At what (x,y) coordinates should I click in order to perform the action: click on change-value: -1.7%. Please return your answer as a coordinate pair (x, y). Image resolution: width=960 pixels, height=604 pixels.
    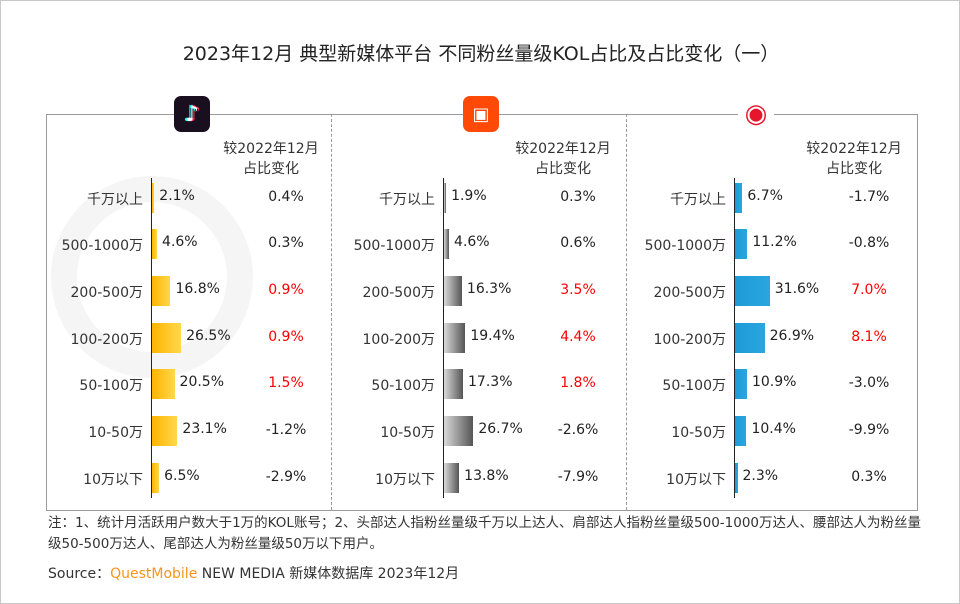
    Looking at the image, I should click on (869, 197).